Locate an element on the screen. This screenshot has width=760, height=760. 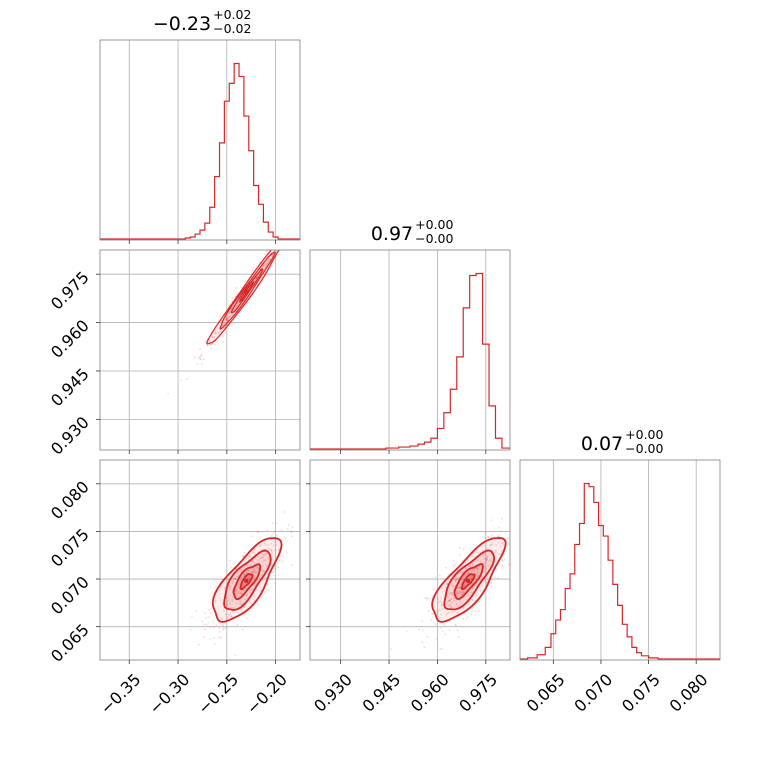
marginal-title-1: 0.97 +0.00−0.00 is located at coordinates (412, 231).